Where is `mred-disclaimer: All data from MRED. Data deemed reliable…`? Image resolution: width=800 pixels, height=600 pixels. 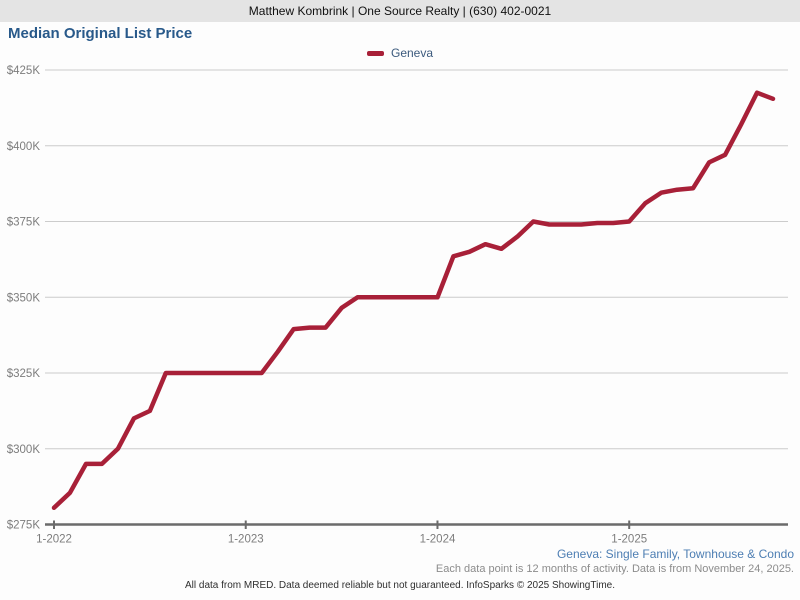
mred-disclaimer: All data from MRED. Data deemed reliable… is located at coordinates (399, 585).